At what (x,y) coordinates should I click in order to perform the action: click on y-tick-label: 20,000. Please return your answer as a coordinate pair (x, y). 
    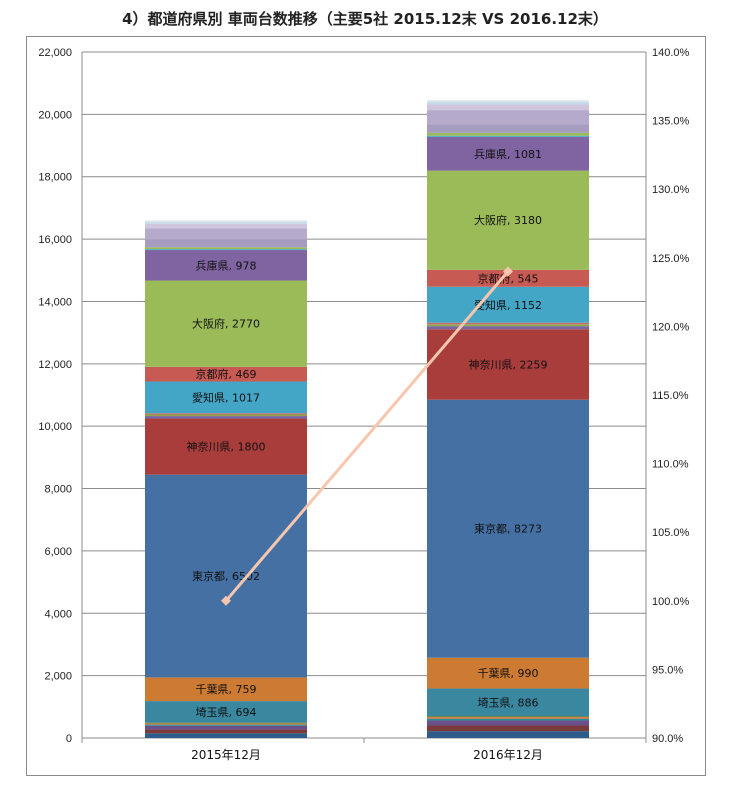
    Looking at the image, I should click on (55, 115).